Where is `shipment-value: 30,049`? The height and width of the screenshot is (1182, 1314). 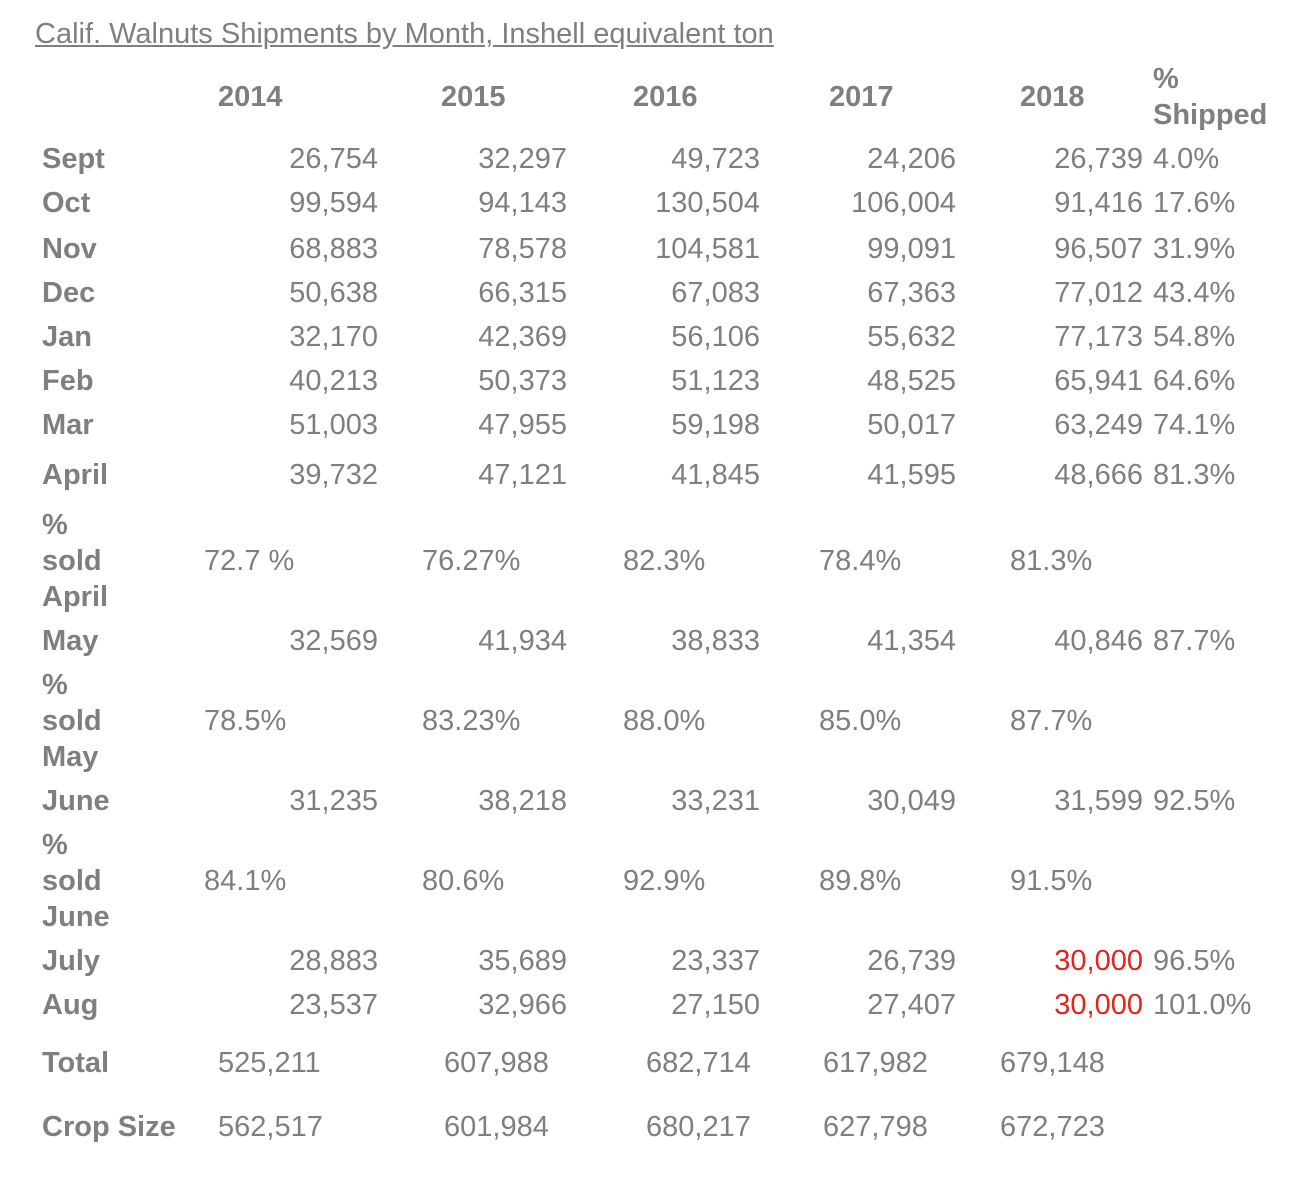
shipment-value: 30,049 is located at coordinates (911, 801).